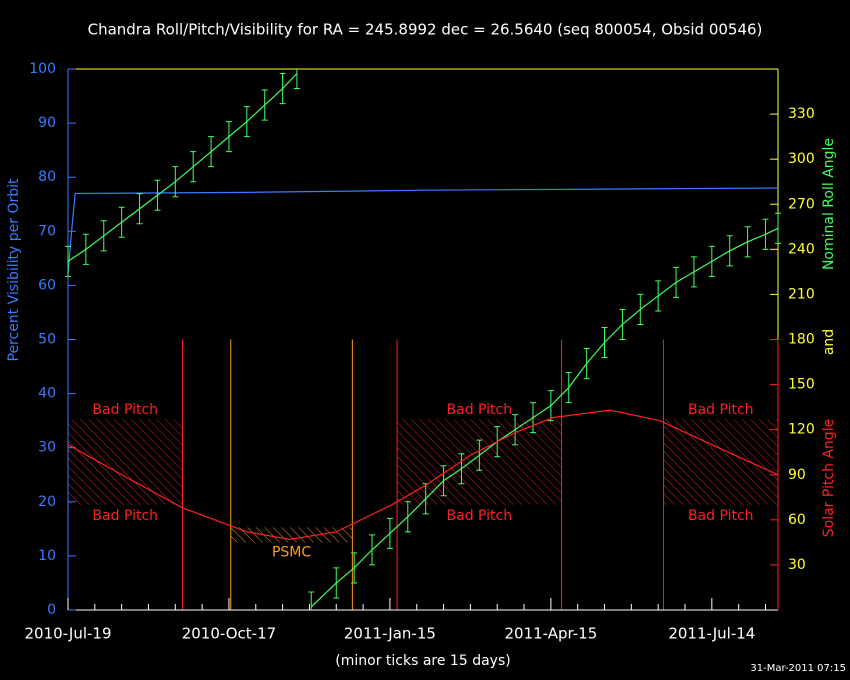 The height and width of the screenshot is (680, 850). Describe the element at coordinates (550, 634) in the screenshot. I see `x-tick-label: 2011-Apr-15` at that location.